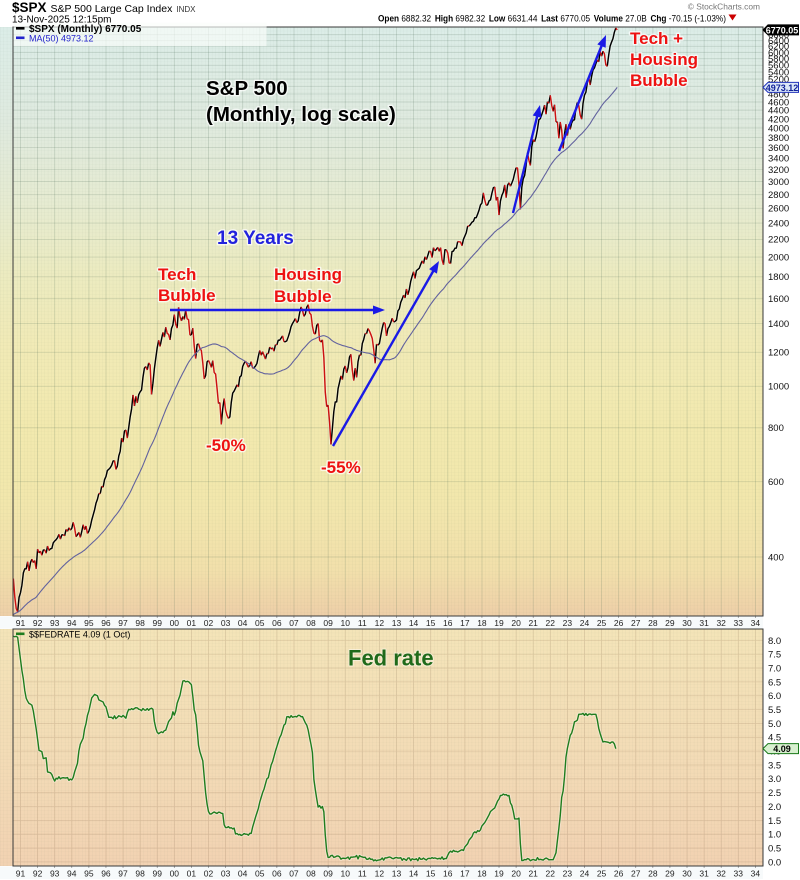 The height and width of the screenshot is (880, 800). I want to click on svg-text: 13-Nov-2025 12:15pm, so click(62, 20).